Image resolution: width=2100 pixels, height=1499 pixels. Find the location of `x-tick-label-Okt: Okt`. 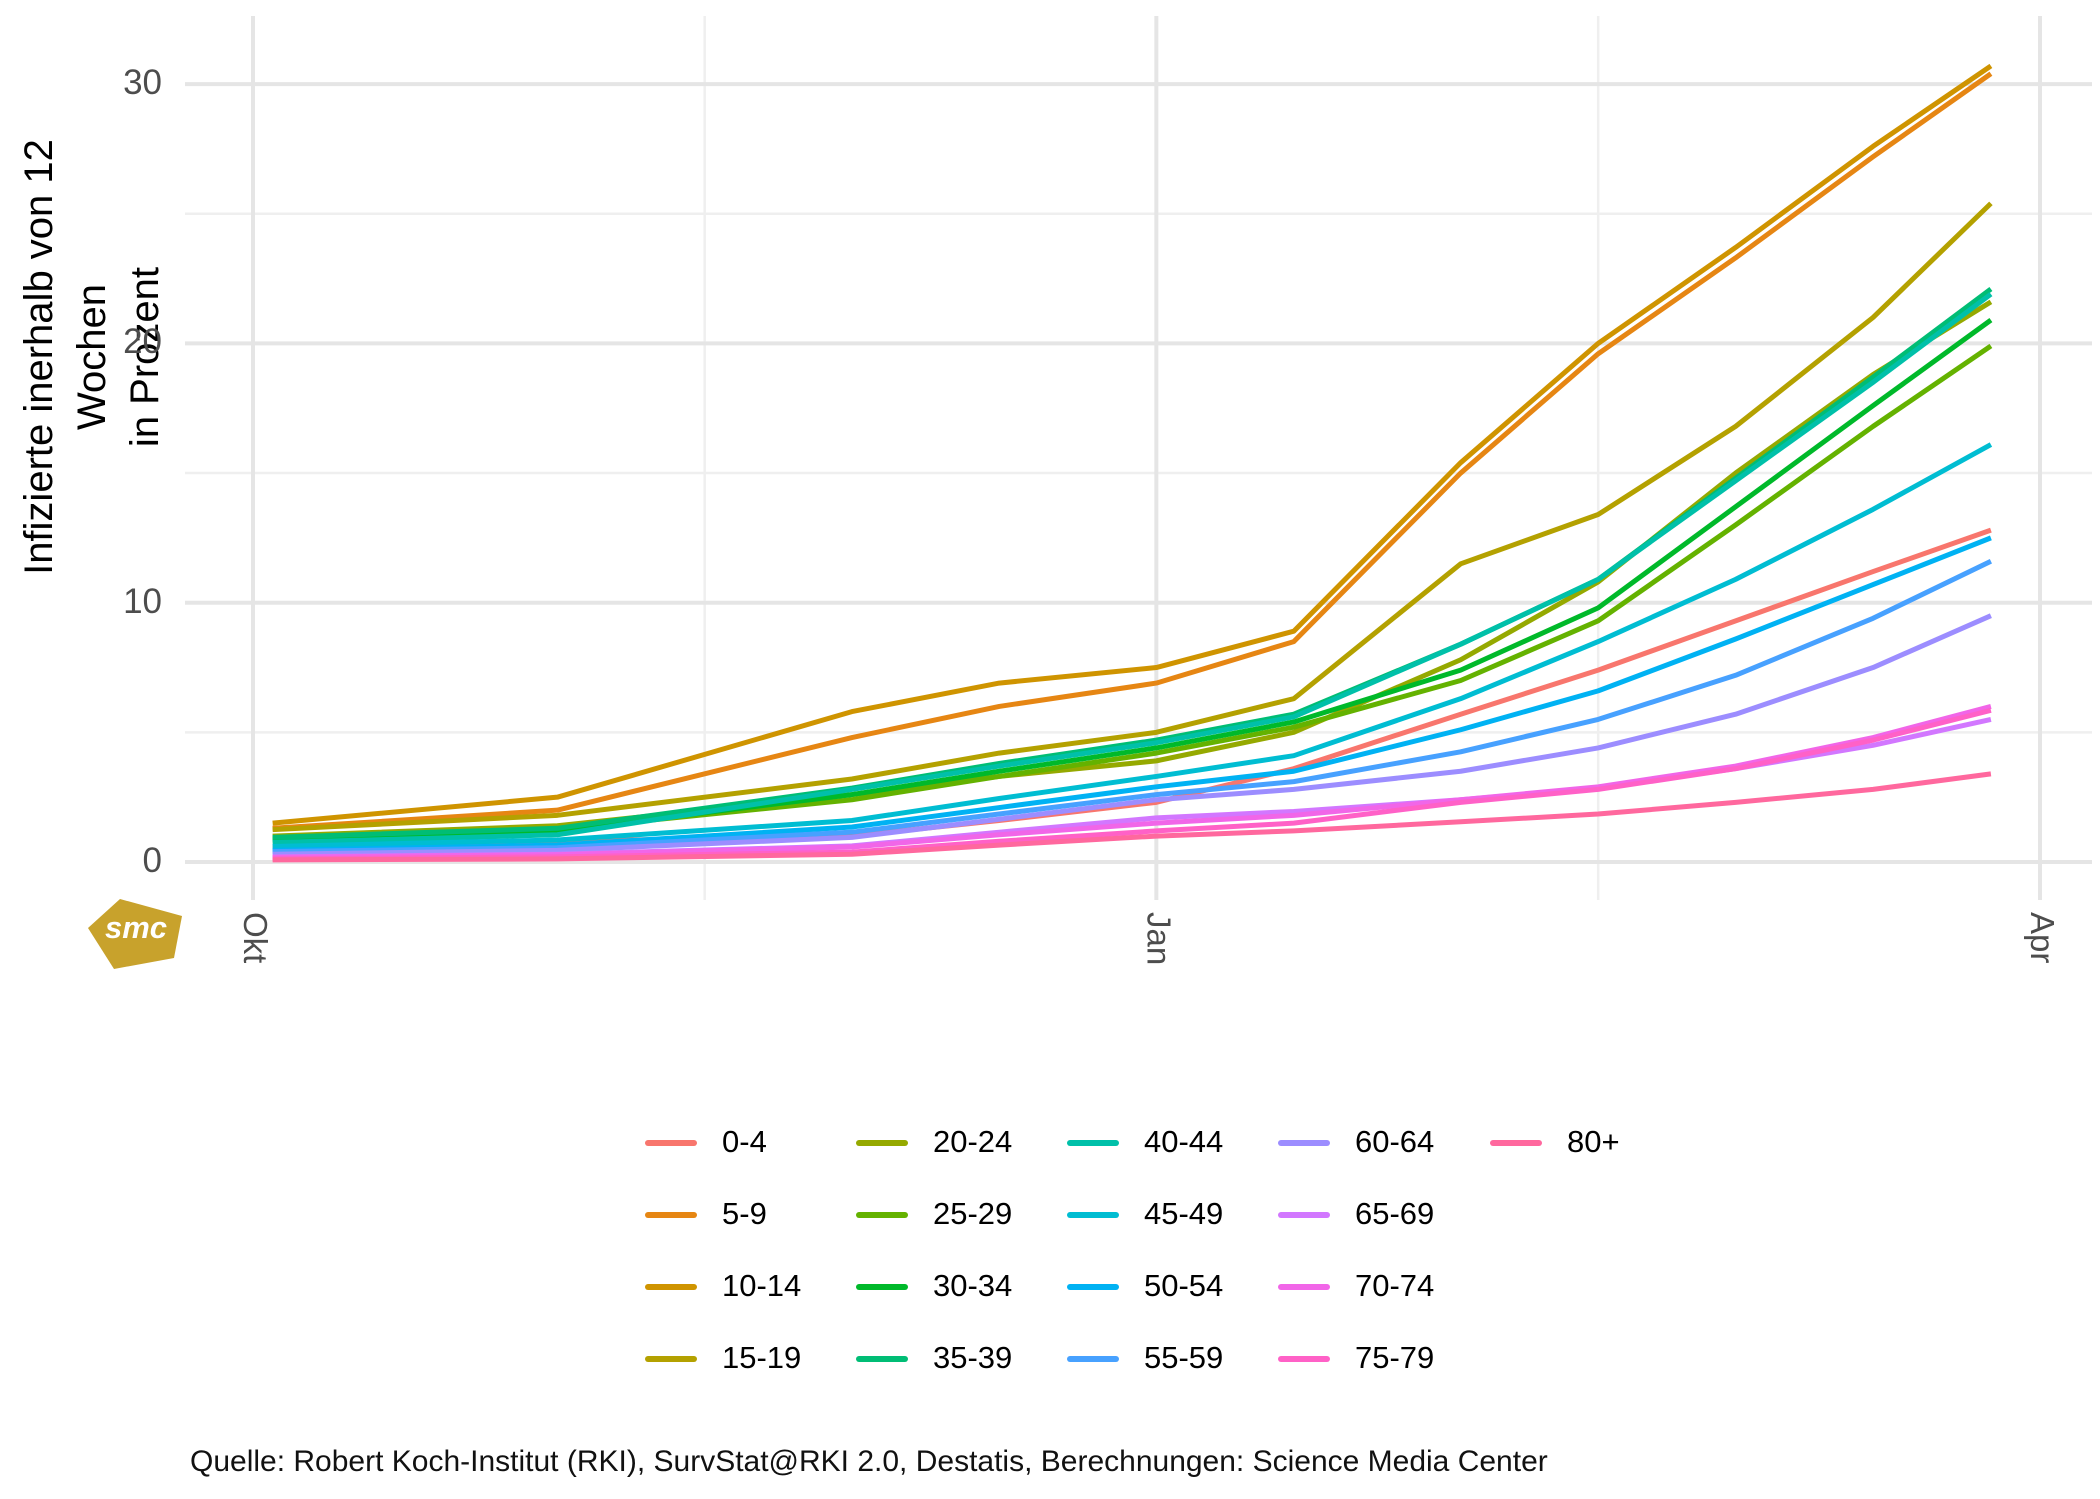

x-tick-label-Okt: Okt is located at coordinates (255, 938).